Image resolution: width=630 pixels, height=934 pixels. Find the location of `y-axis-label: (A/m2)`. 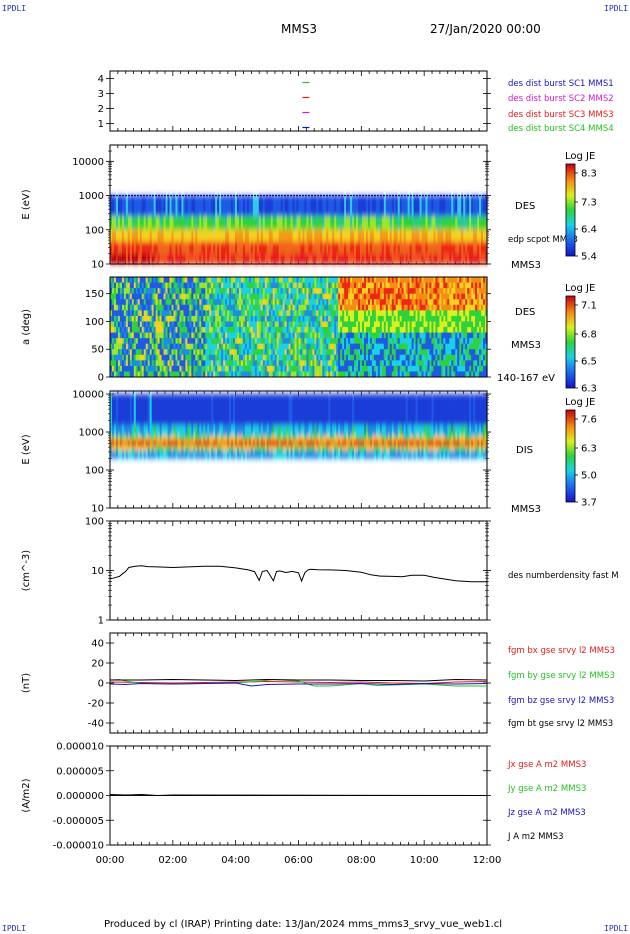

y-axis-label: (A/m2) is located at coordinates (26, 795).